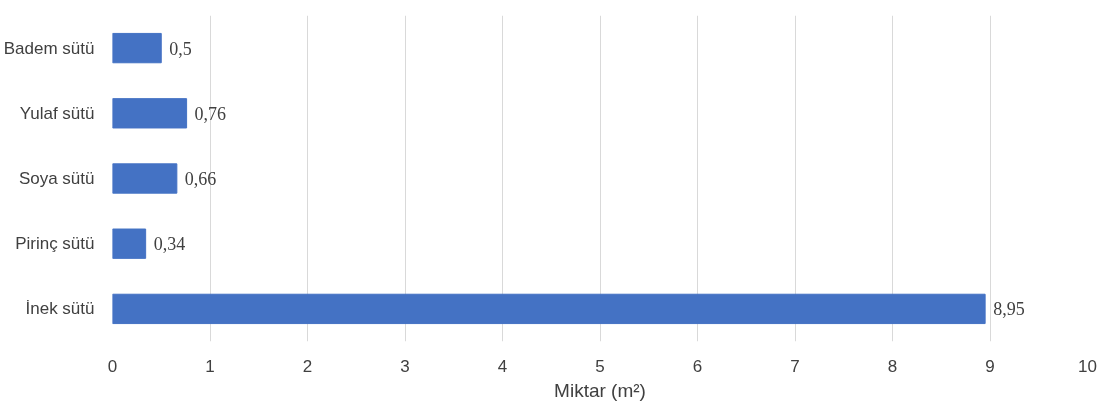 The width and height of the screenshot is (1117, 403). Describe the element at coordinates (112, 366) in the screenshot. I see `x-tick-label: 0` at that location.